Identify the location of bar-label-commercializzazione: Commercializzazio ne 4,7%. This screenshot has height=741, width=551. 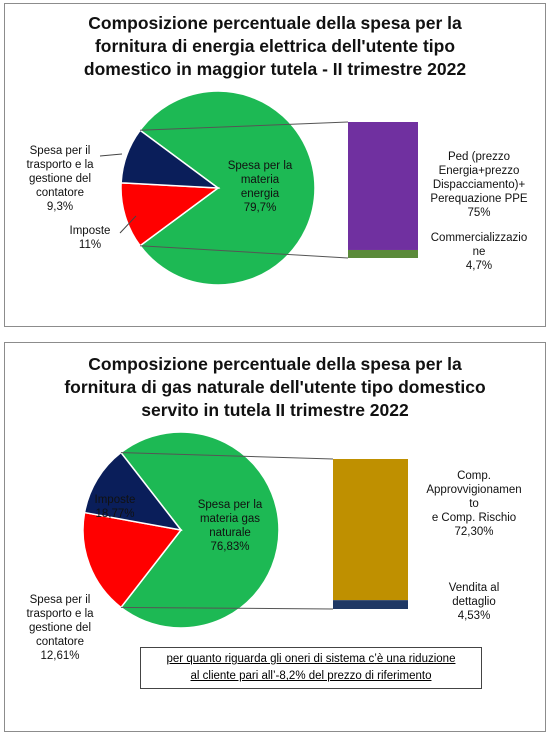
(479, 252).